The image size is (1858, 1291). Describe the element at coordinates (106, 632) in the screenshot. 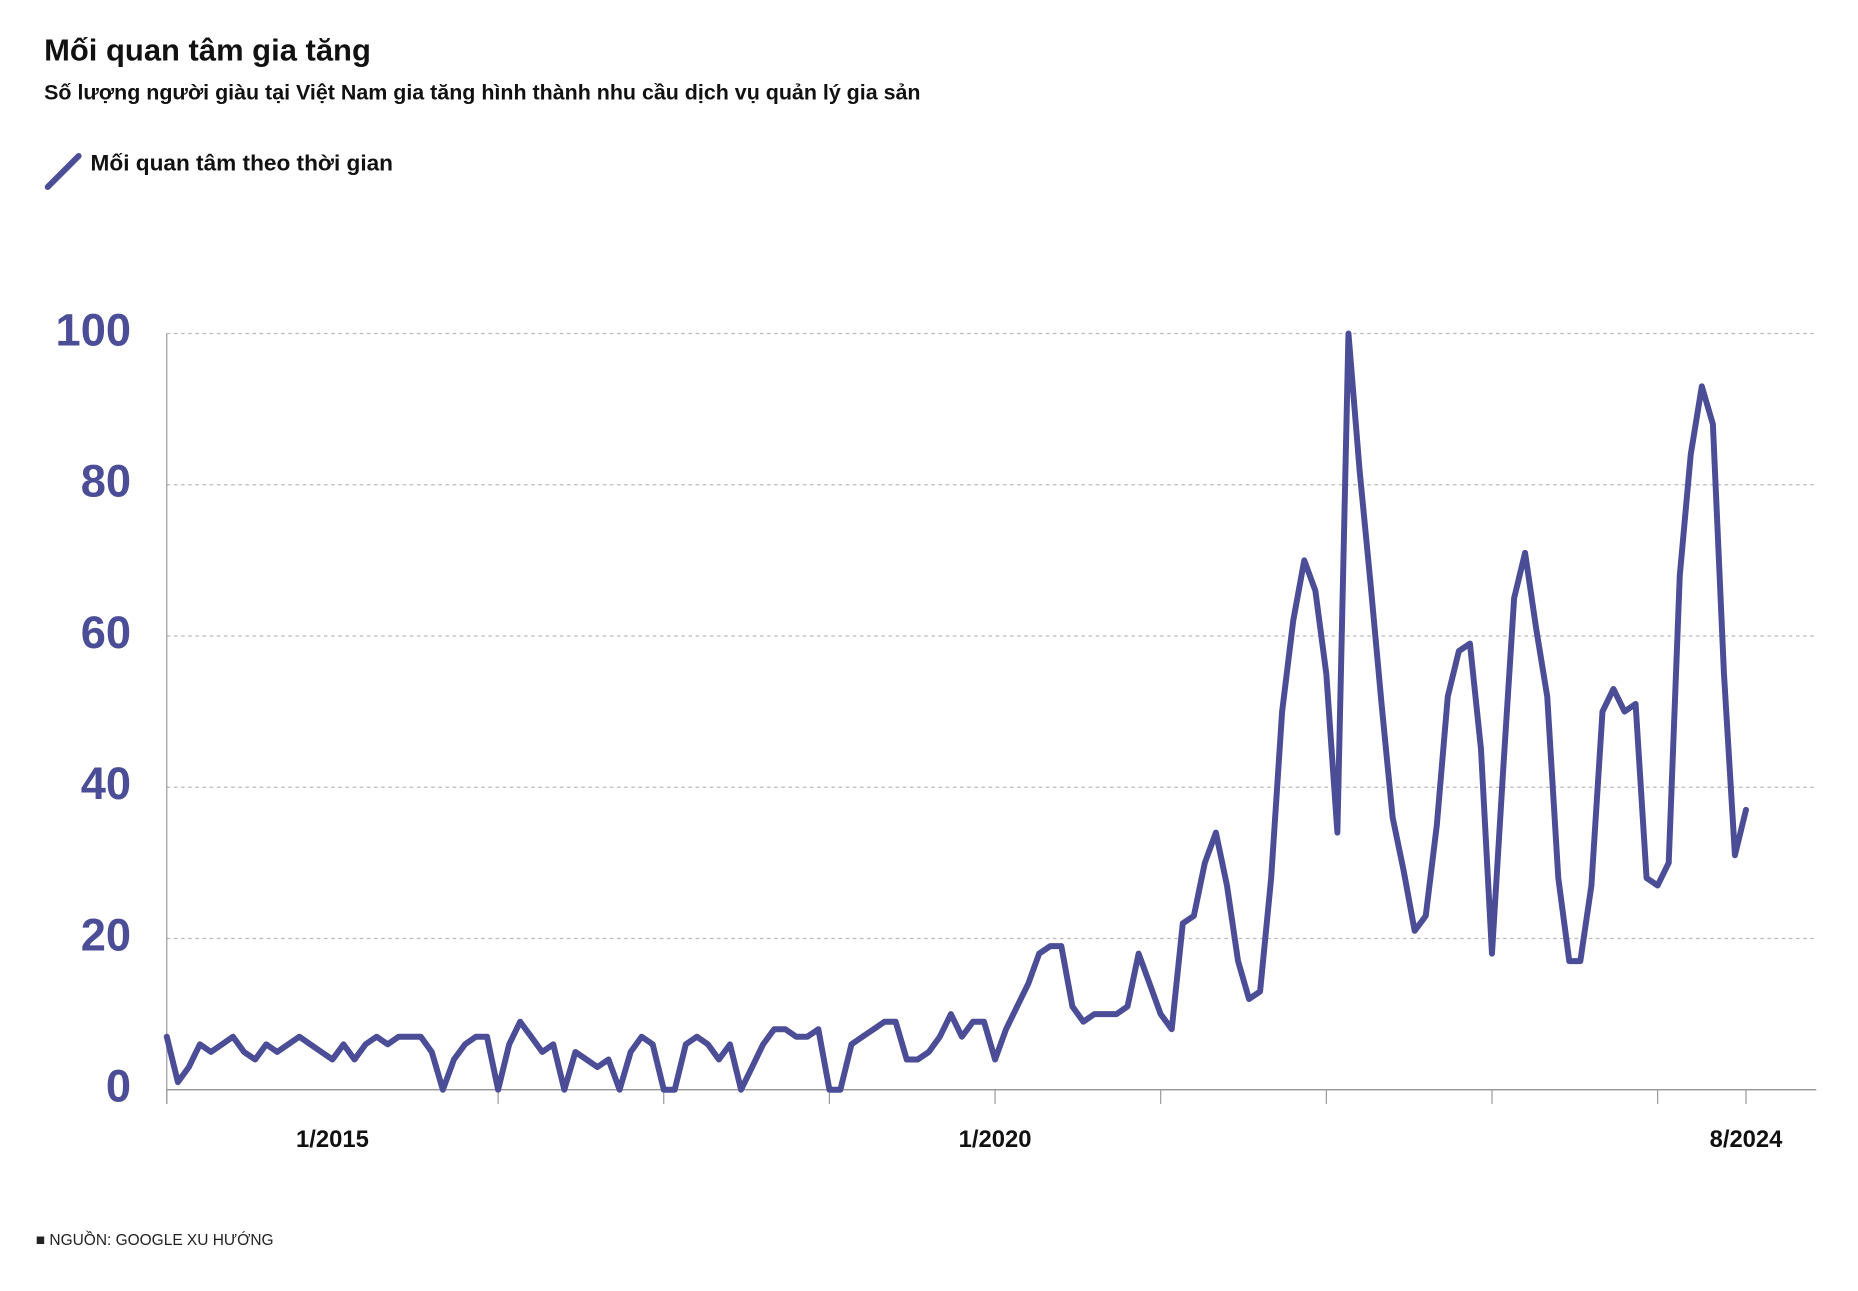

I see `y-tick-label: 60` at that location.